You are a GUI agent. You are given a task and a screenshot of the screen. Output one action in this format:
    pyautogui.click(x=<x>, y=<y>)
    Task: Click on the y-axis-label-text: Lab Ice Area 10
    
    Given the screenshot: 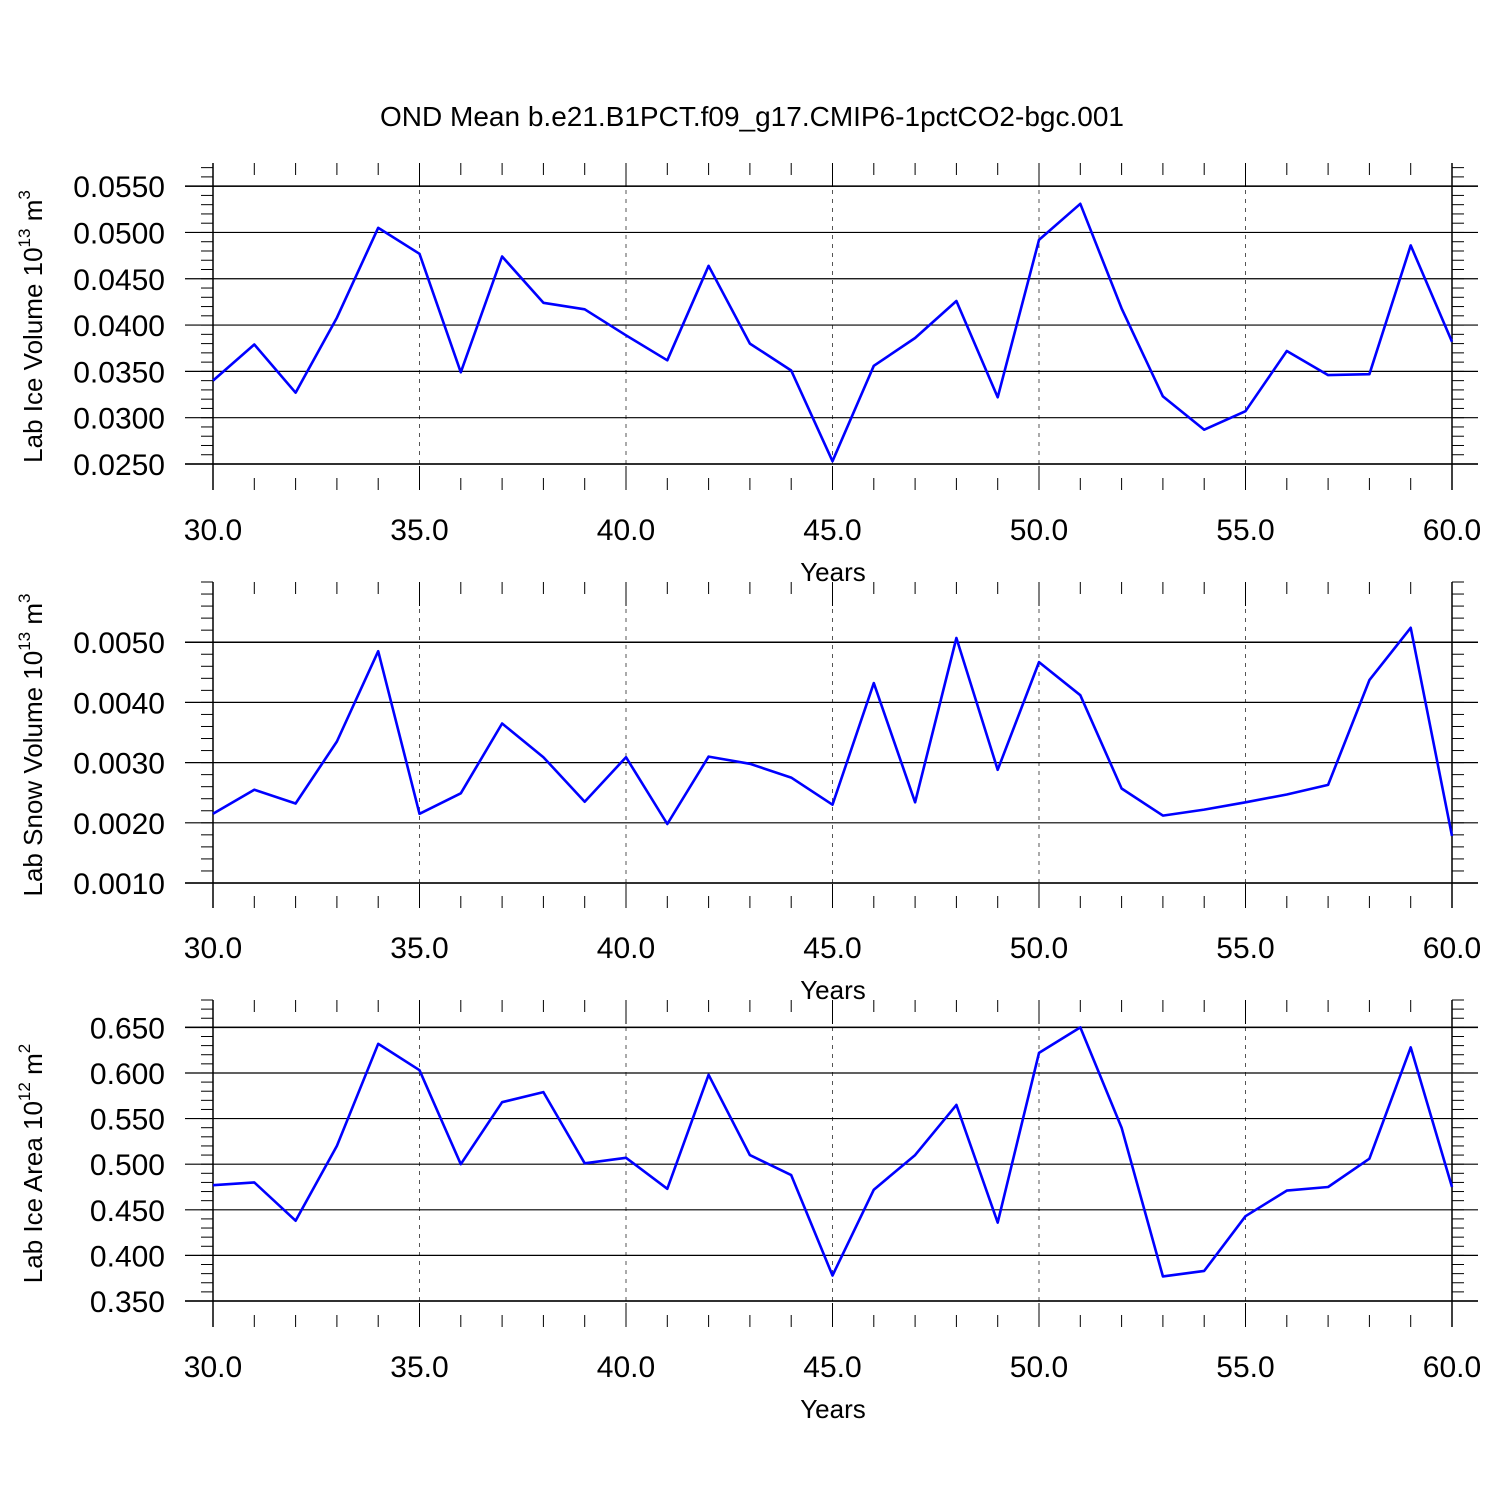 What is the action you would take?
    pyautogui.click(x=33, y=1192)
    